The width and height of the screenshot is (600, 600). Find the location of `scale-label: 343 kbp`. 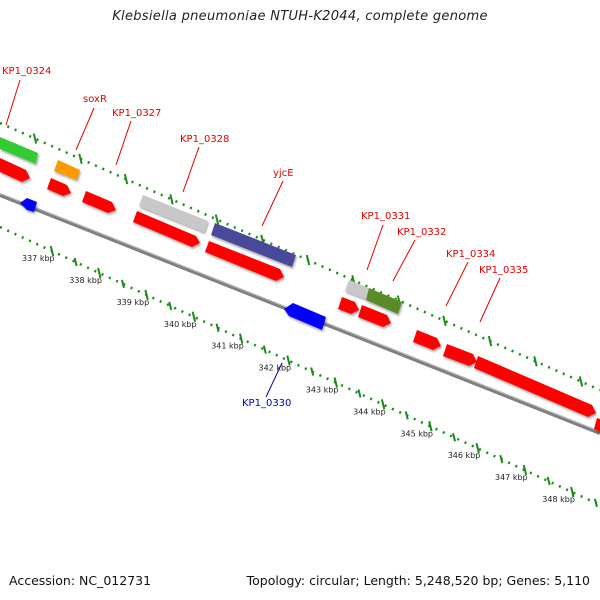

scale-label: 343 kbp is located at coordinates (322, 389).